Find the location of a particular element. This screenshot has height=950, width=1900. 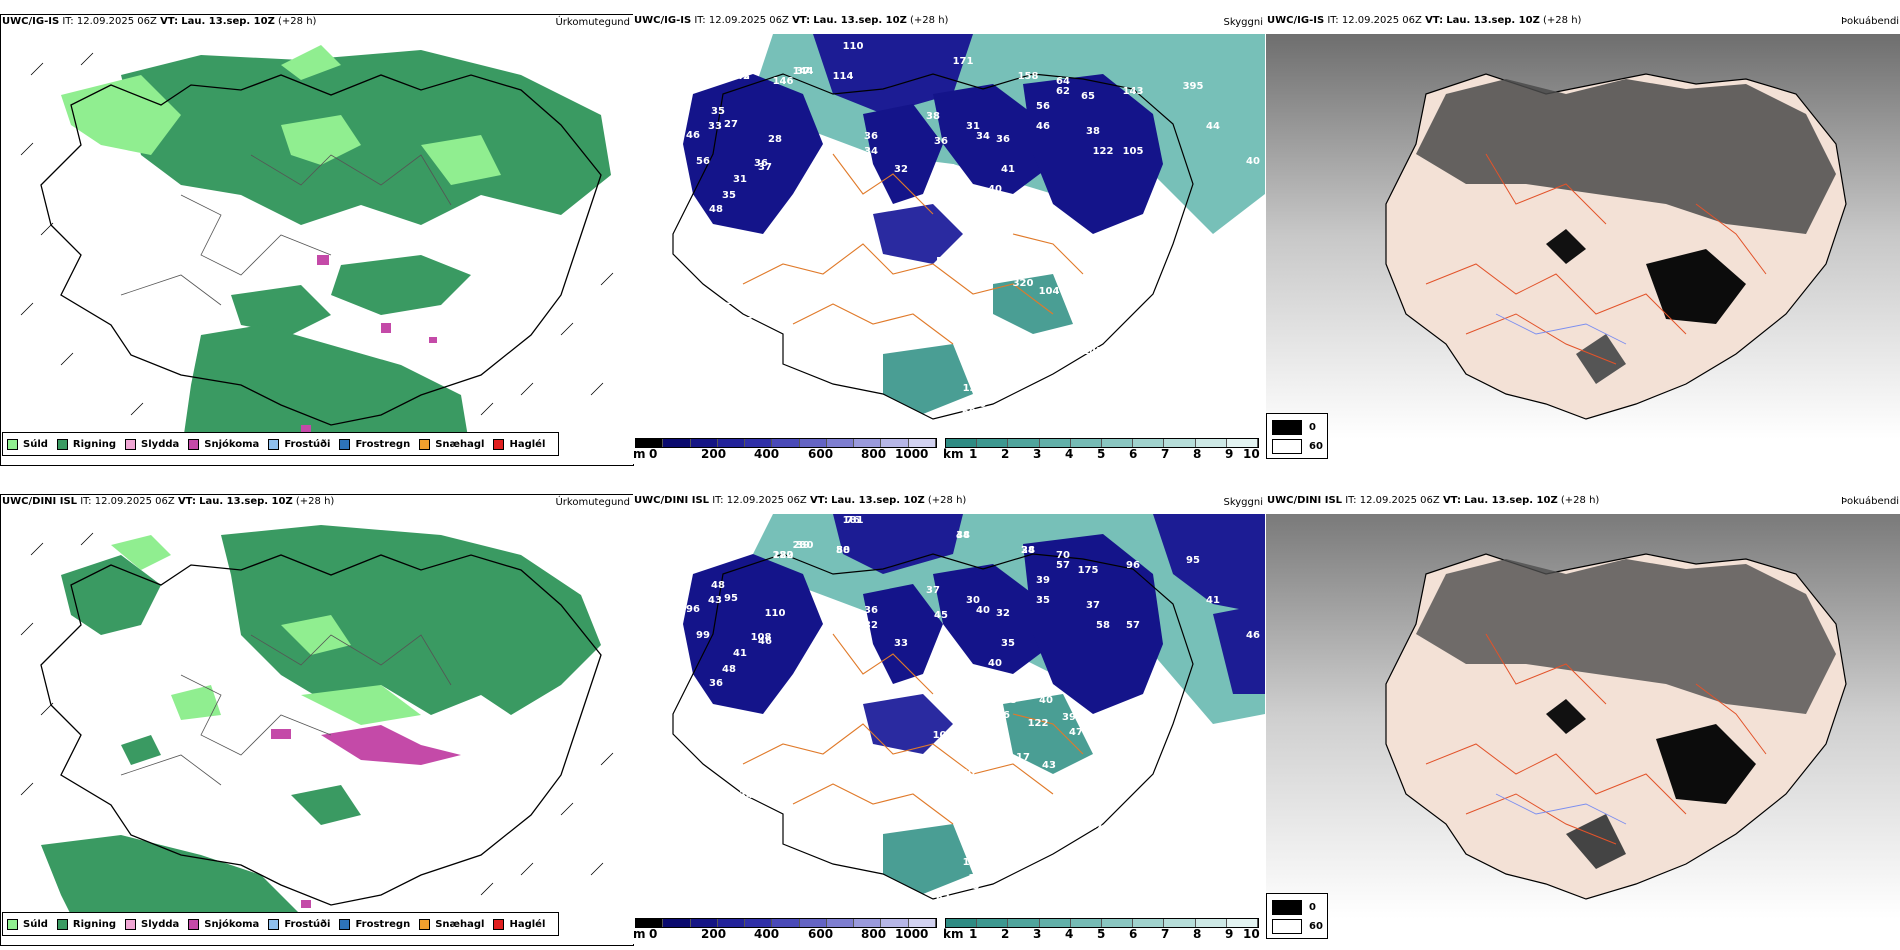

visibility-unit: km is located at coordinates (953, 934).